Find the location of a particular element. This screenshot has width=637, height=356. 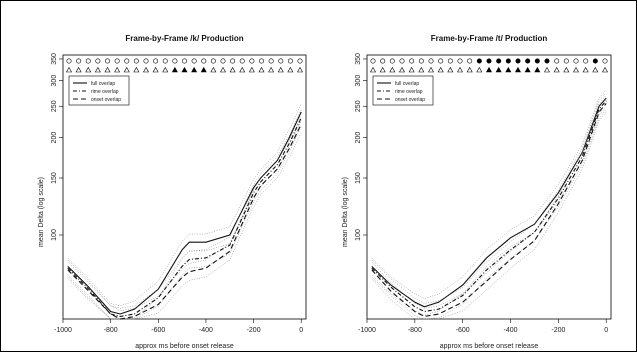

y-tick-label: 300 is located at coordinates (54, 81).